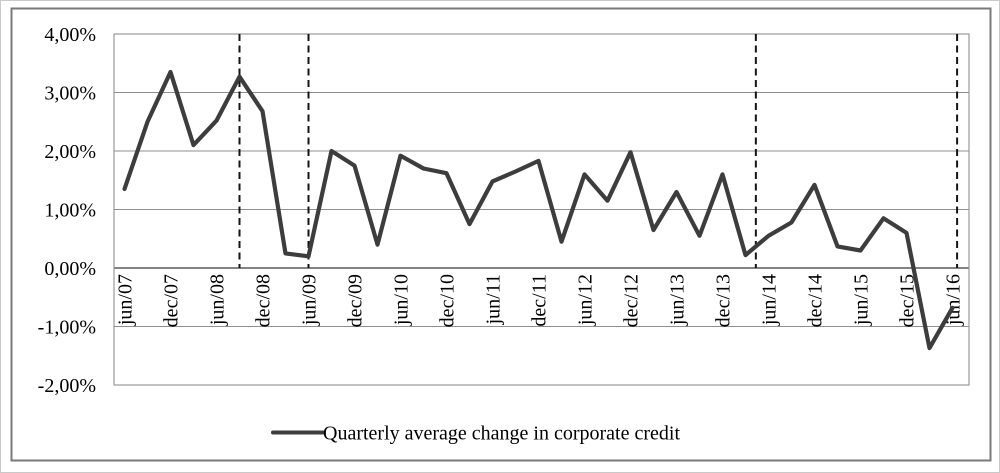 The image size is (1000, 473). I want to click on y-tick-label: 3,00%, so click(70, 94).